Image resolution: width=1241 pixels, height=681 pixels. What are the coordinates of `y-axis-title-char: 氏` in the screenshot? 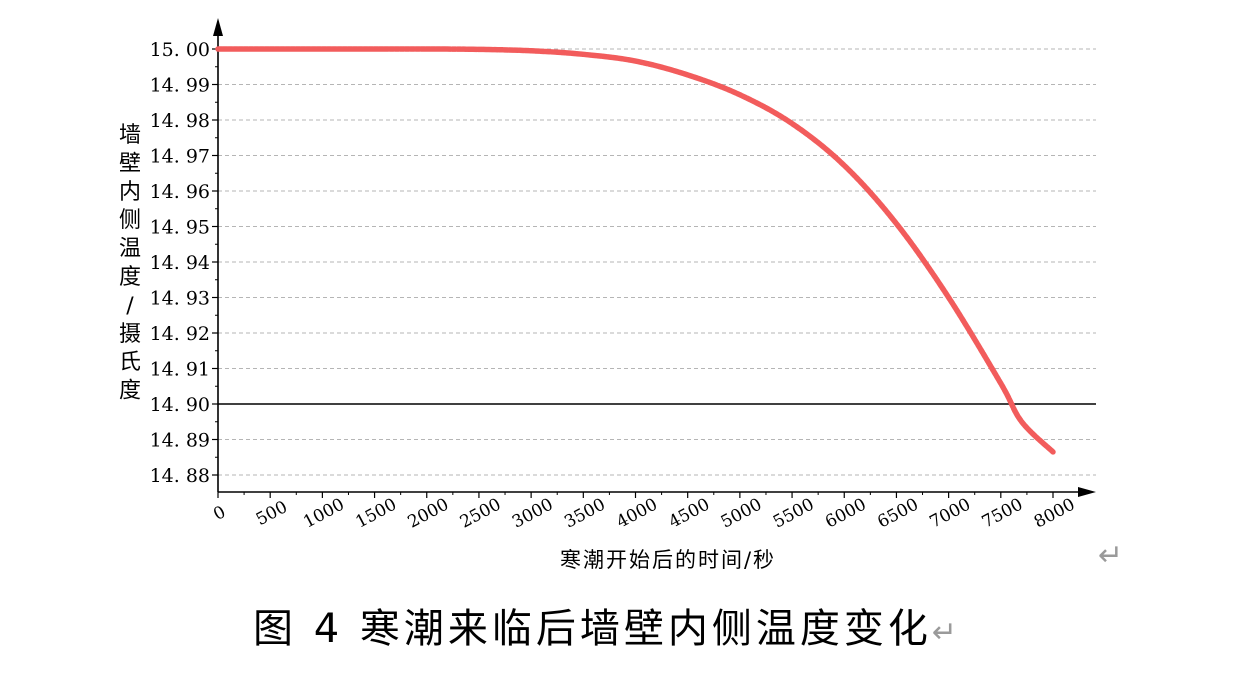 It's located at (130, 362).